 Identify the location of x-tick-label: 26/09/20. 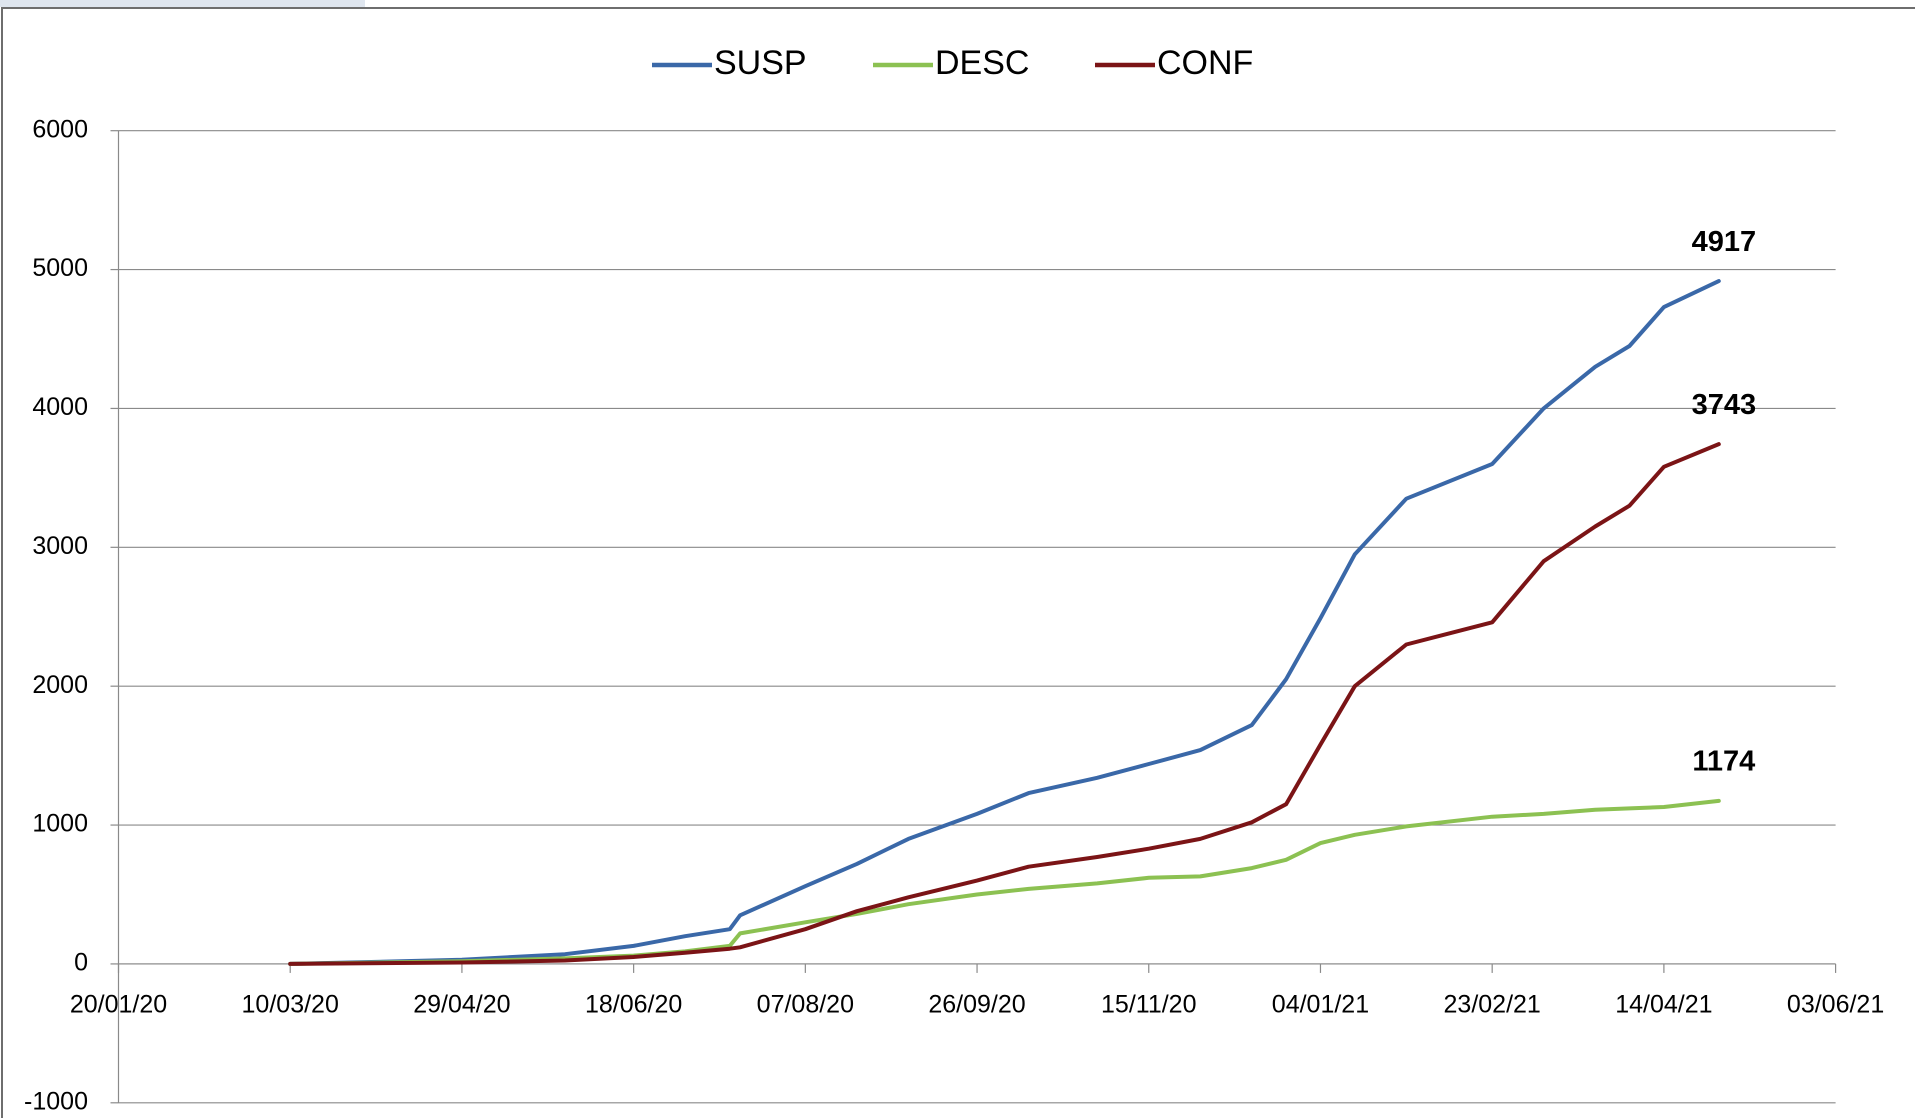
(976, 1005).